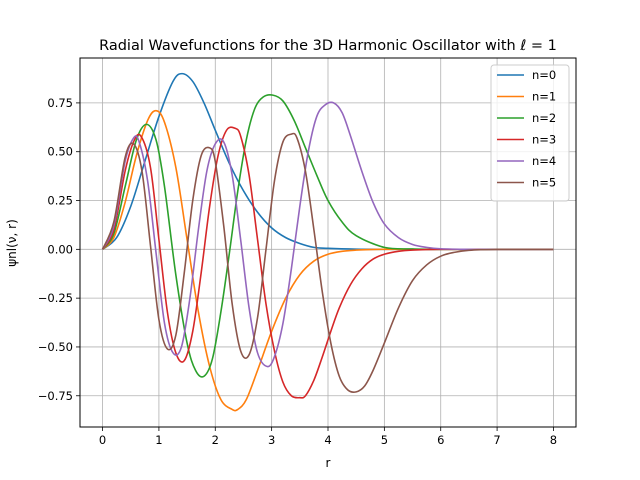 This screenshot has width=640, height=480. Describe the element at coordinates (440, 440) in the screenshot. I see `x-tick-label: 6` at that location.